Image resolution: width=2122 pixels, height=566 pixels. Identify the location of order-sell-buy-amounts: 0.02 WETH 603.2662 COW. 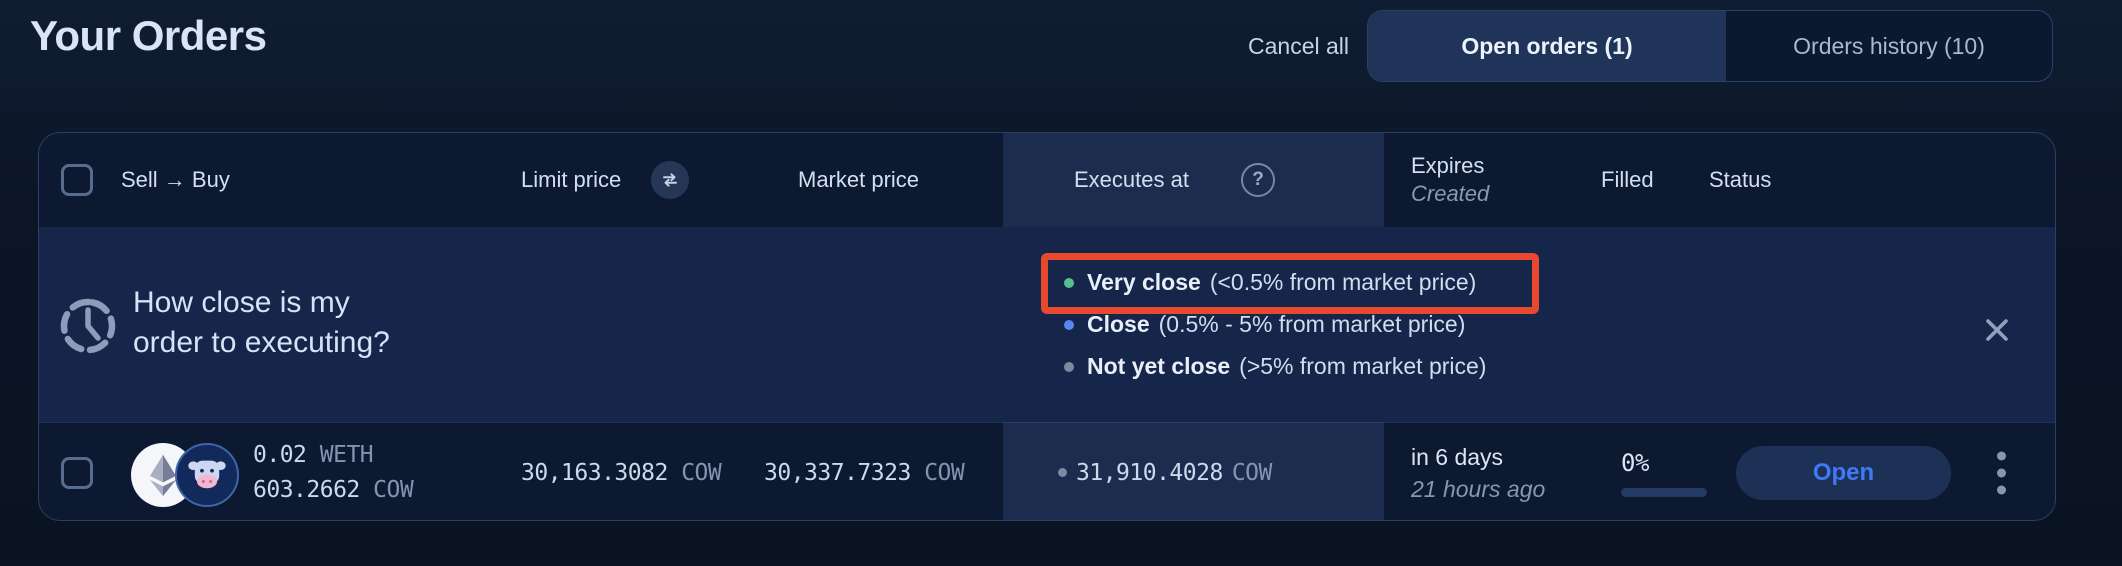
(333, 473).